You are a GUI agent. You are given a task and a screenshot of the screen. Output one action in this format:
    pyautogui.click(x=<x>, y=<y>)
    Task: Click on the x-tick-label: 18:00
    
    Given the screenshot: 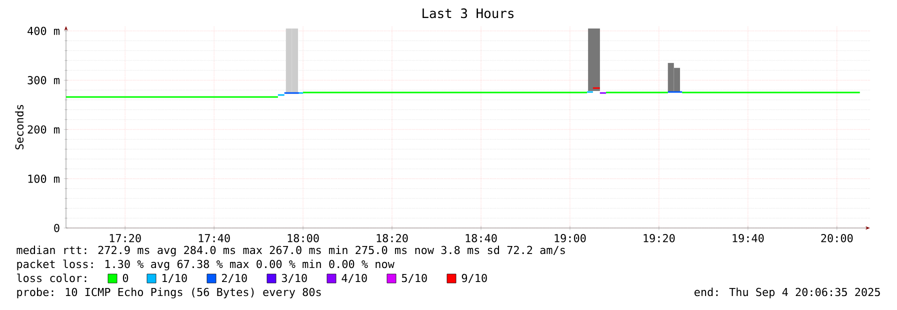 What is the action you would take?
    pyautogui.click(x=303, y=238)
    